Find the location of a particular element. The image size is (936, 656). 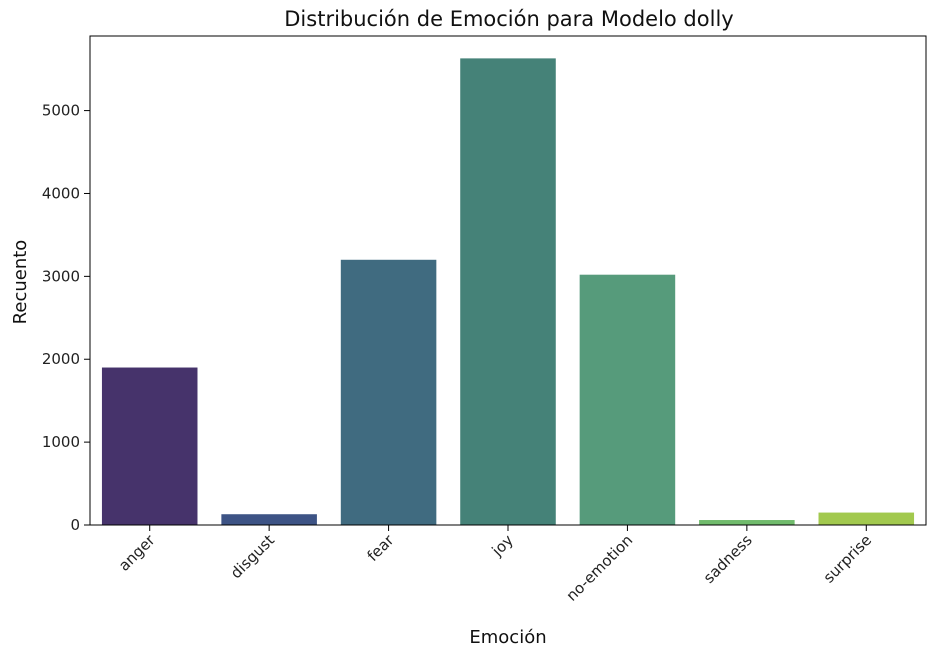

bar-joy is located at coordinates (508, 292).